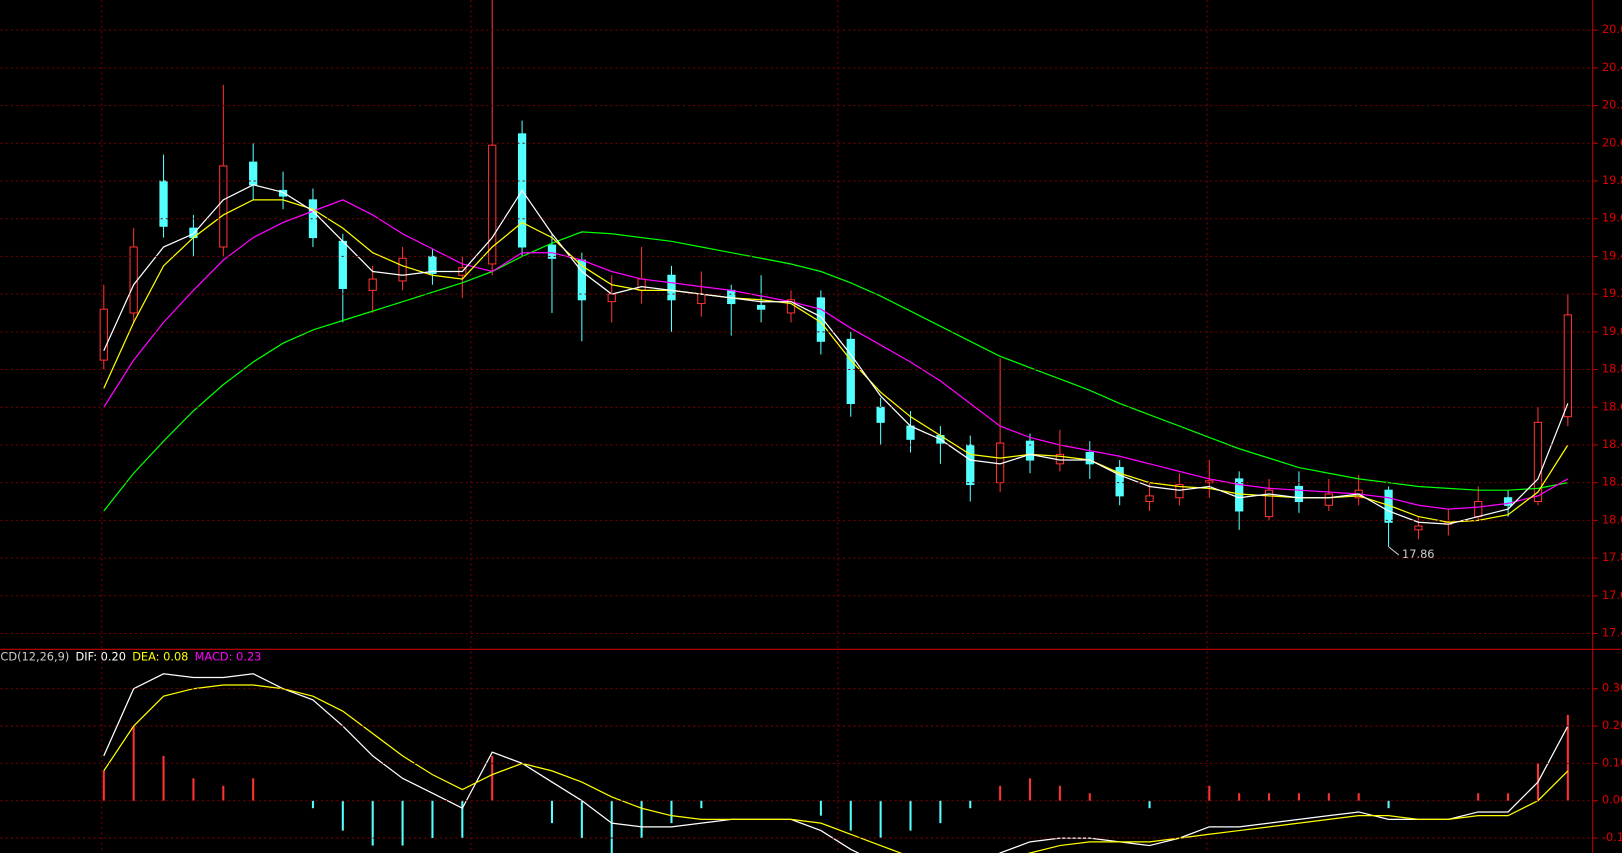 This screenshot has height=853, width=1622. What do you see at coordinates (1612, 331) in the screenshot?
I see `y-tick-label: 19.00` at bounding box center [1612, 331].